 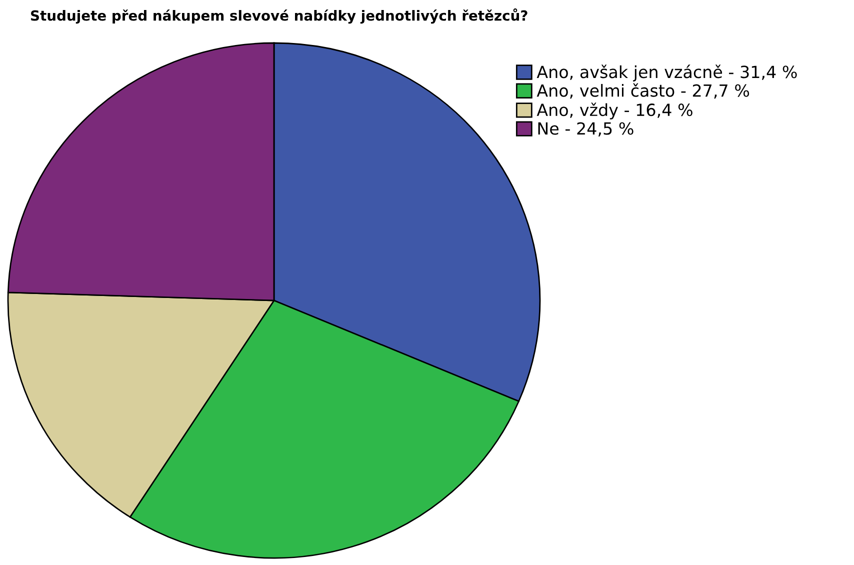 I want to click on legend-label: Ne - 24,5 %, so click(x=586, y=129).